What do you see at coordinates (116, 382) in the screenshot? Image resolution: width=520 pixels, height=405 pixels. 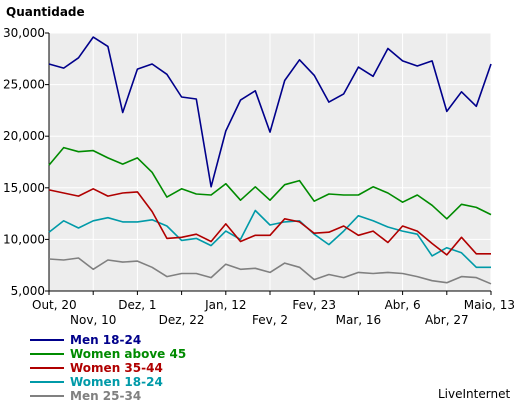 I see `legend-label: Women 18-24` at bounding box center [116, 382].